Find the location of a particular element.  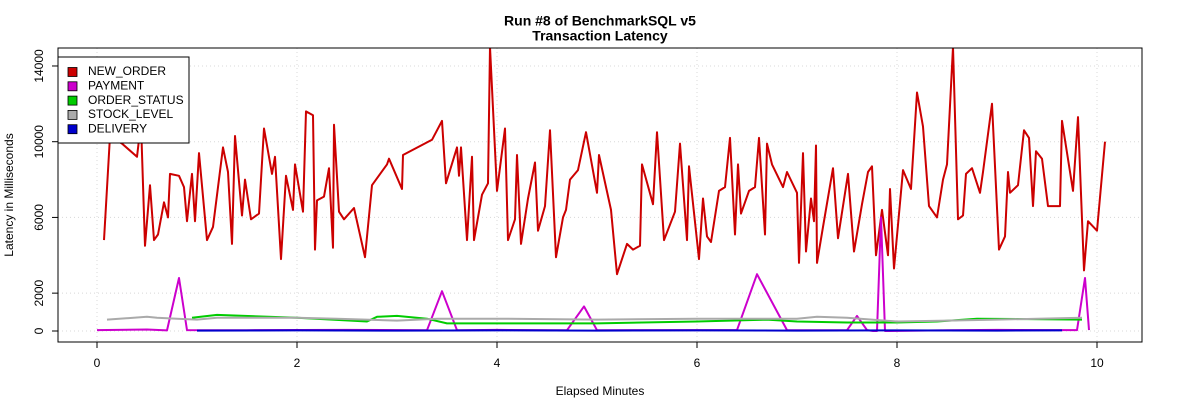

x-tick-label: 0 is located at coordinates (97, 363).